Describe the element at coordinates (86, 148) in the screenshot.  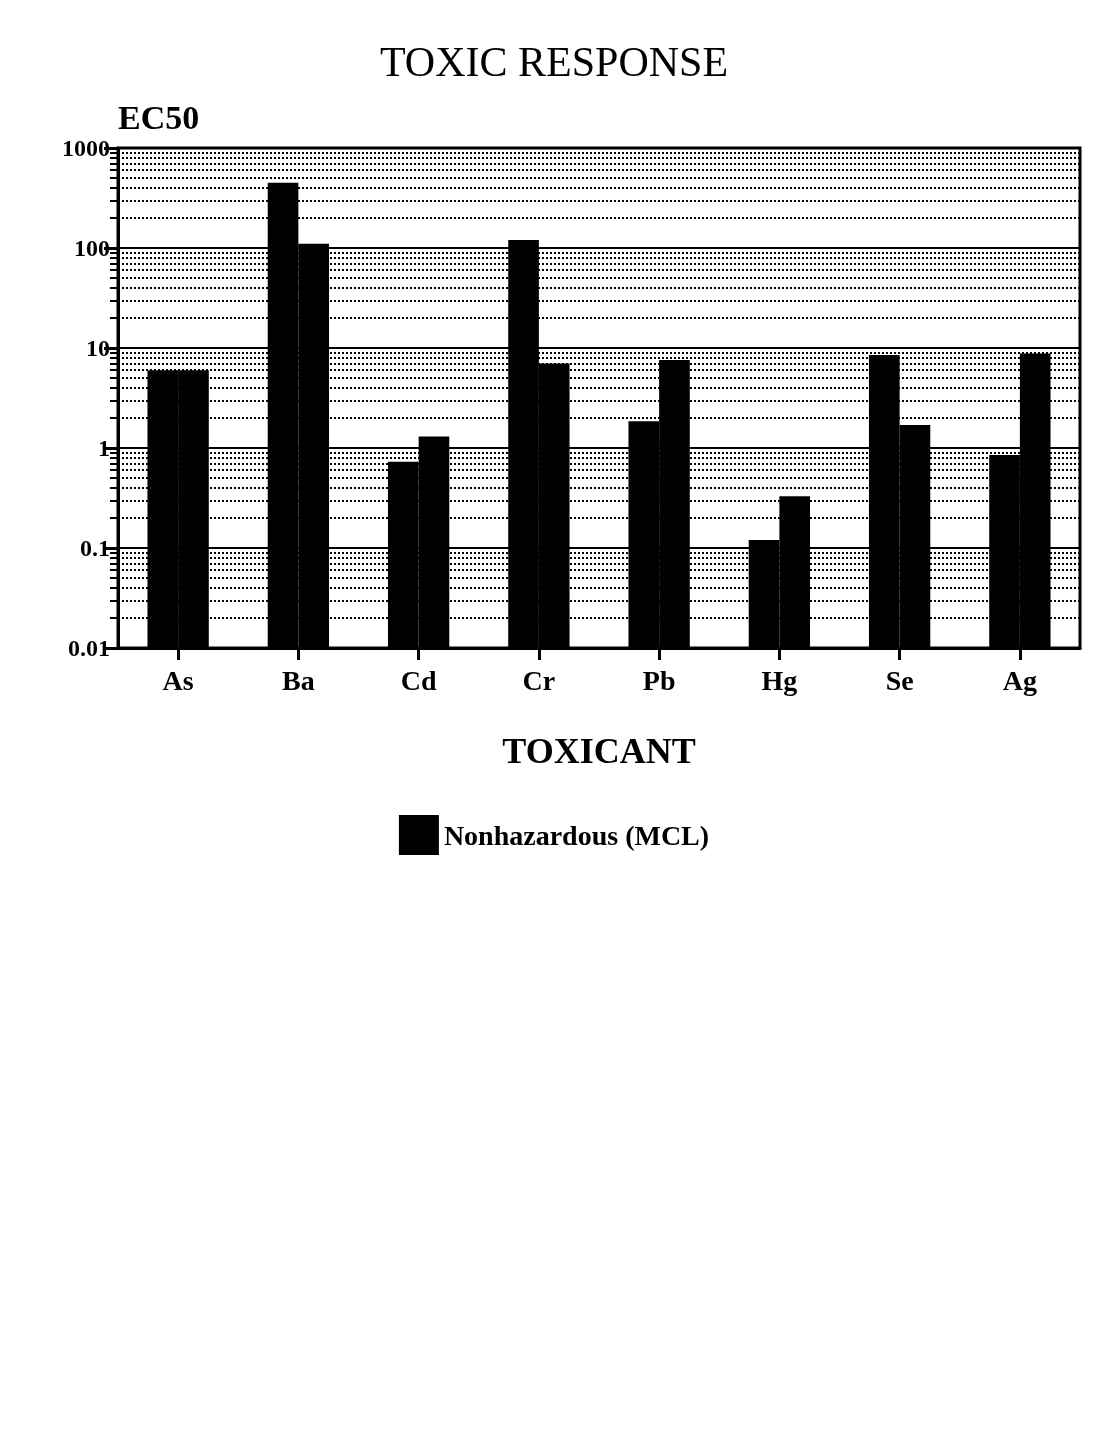
I see `y-tick-label: 1000` at that location.